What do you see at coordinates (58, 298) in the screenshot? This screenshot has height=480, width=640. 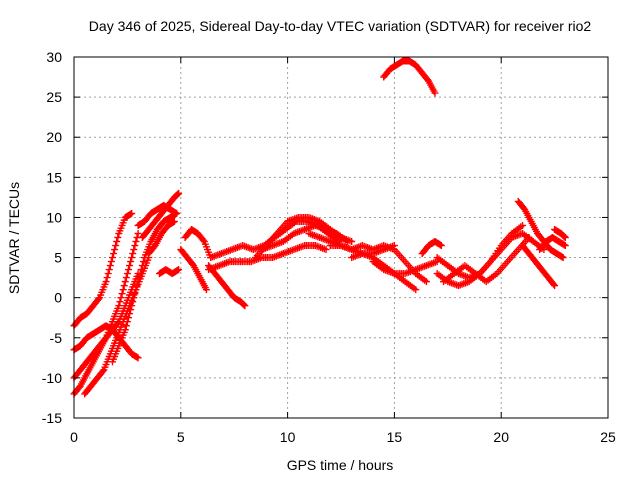 I see `y-tick-label: 0` at bounding box center [58, 298].